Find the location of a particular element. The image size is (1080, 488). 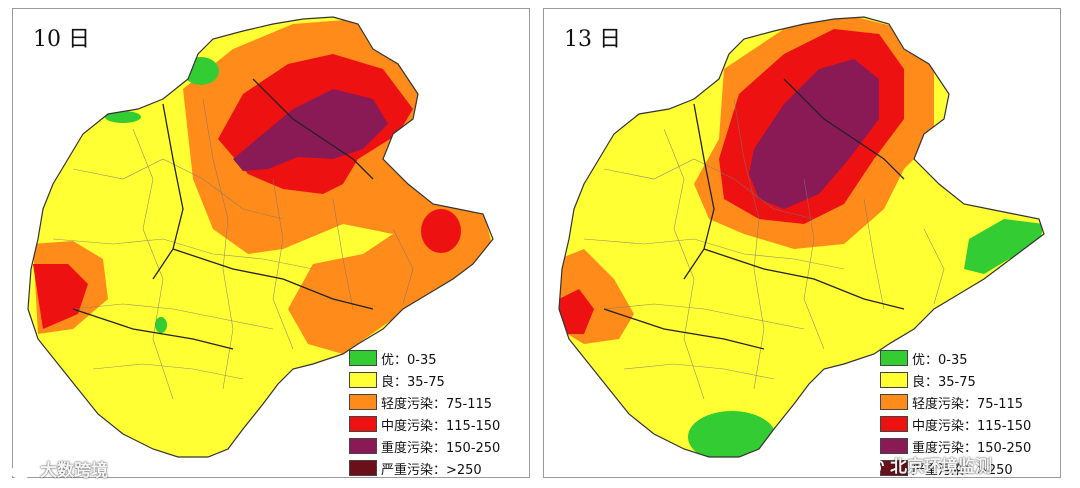

zone-excellent-south is located at coordinates (732, 434).